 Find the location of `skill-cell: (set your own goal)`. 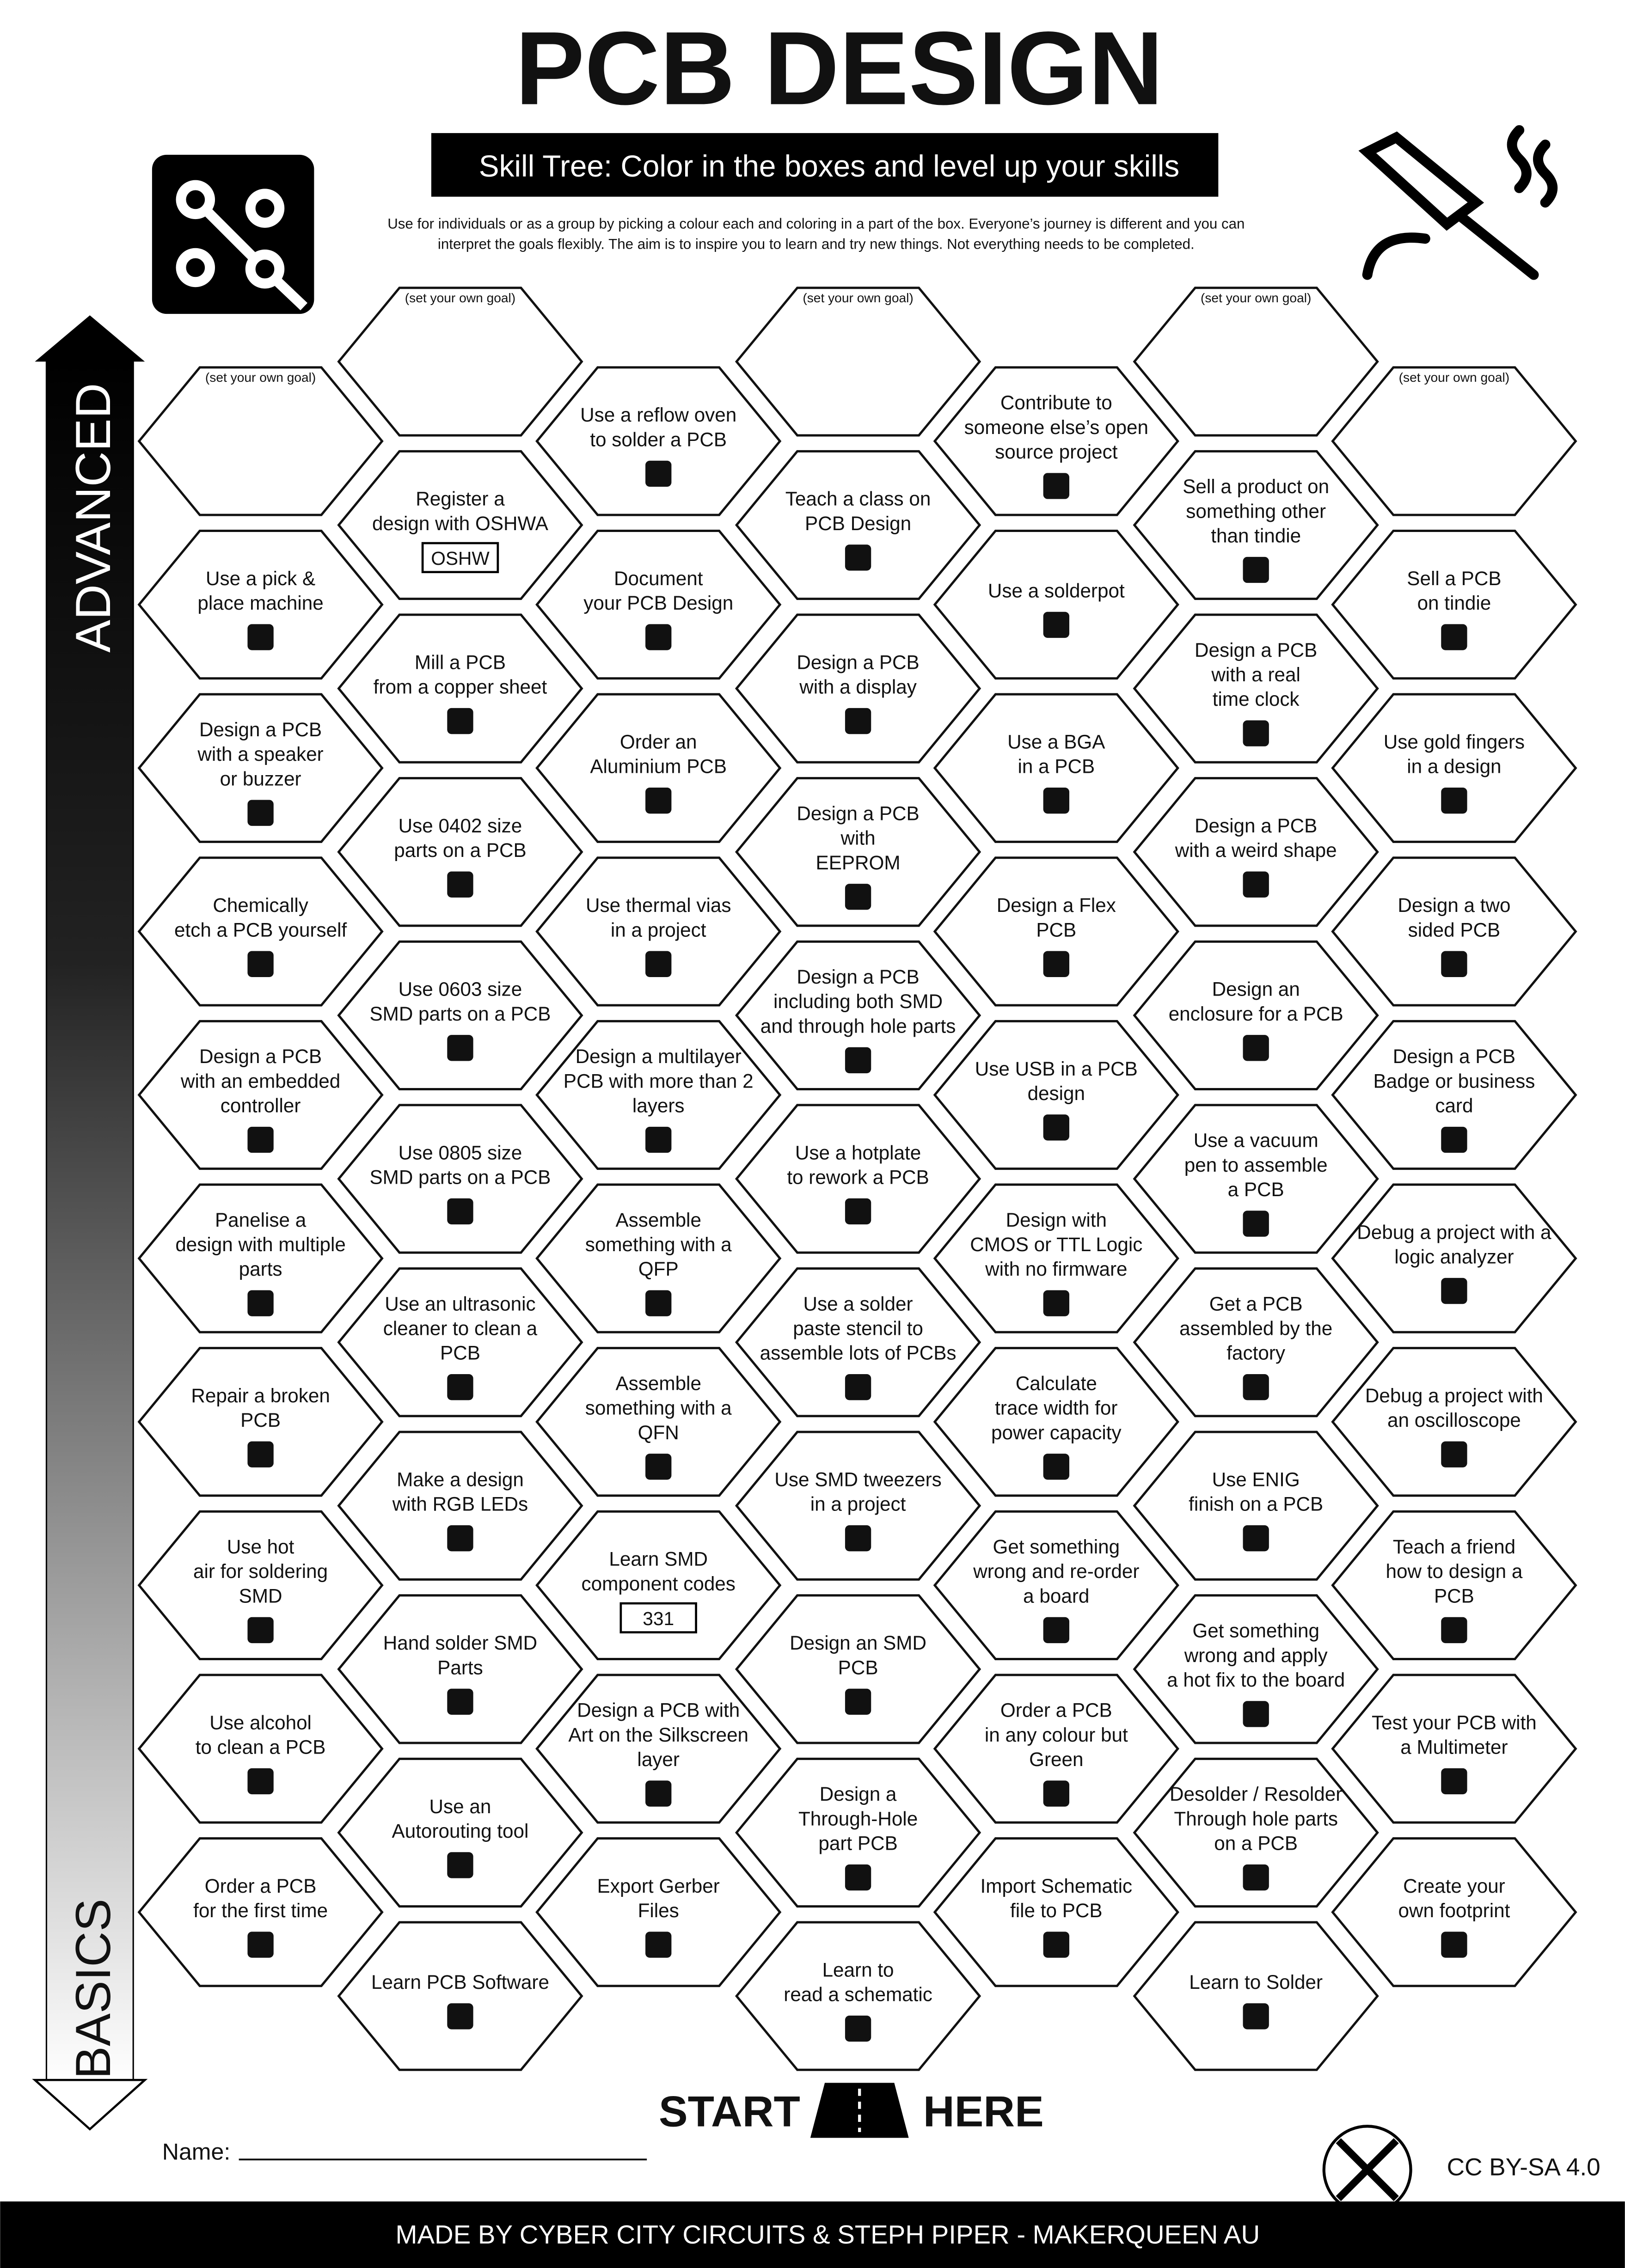

skill-cell: (set your own goal) is located at coordinates (260, 441).